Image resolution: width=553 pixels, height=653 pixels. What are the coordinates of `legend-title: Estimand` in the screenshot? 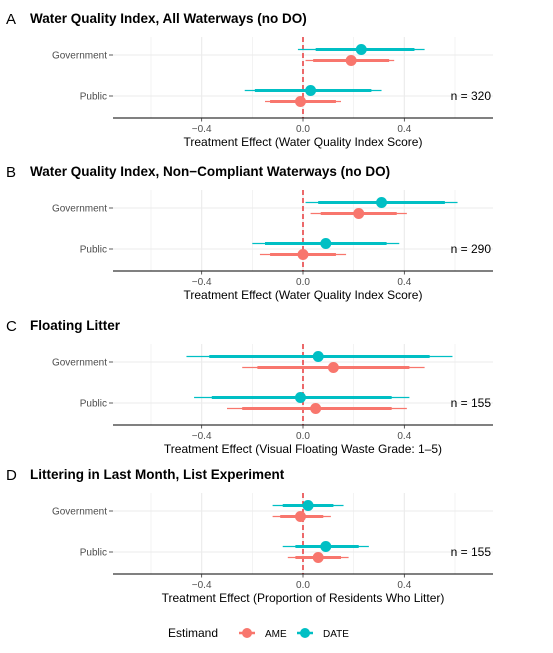 It's located at (193, 633).